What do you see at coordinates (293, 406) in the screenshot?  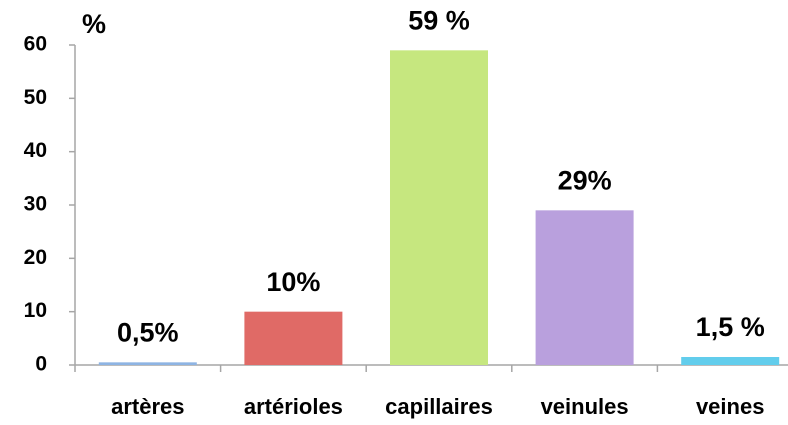 I see `x-tick-label: artérioles` at bounding box center [293, 406].